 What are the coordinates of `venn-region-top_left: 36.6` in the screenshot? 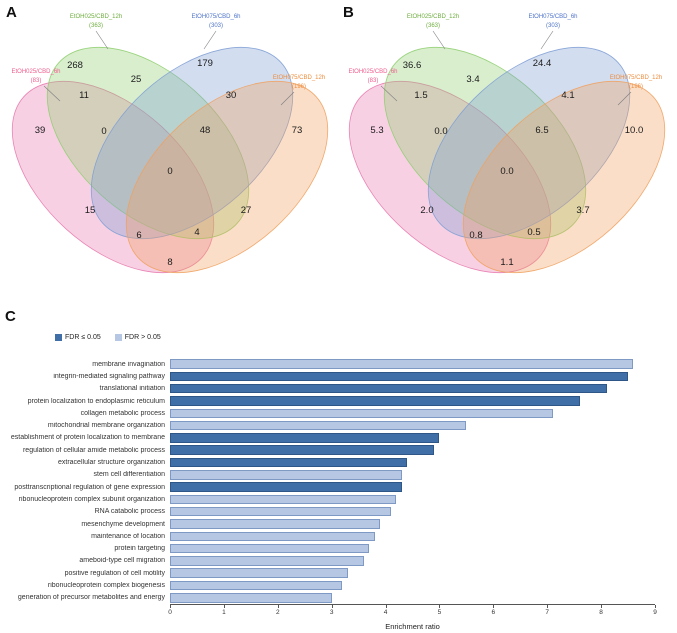 It's located at (412, 65).